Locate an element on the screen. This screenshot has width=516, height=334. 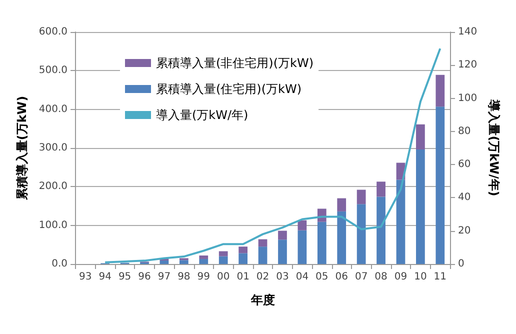
y-tick-label: 300.0 is located at coordinates (53, 148).